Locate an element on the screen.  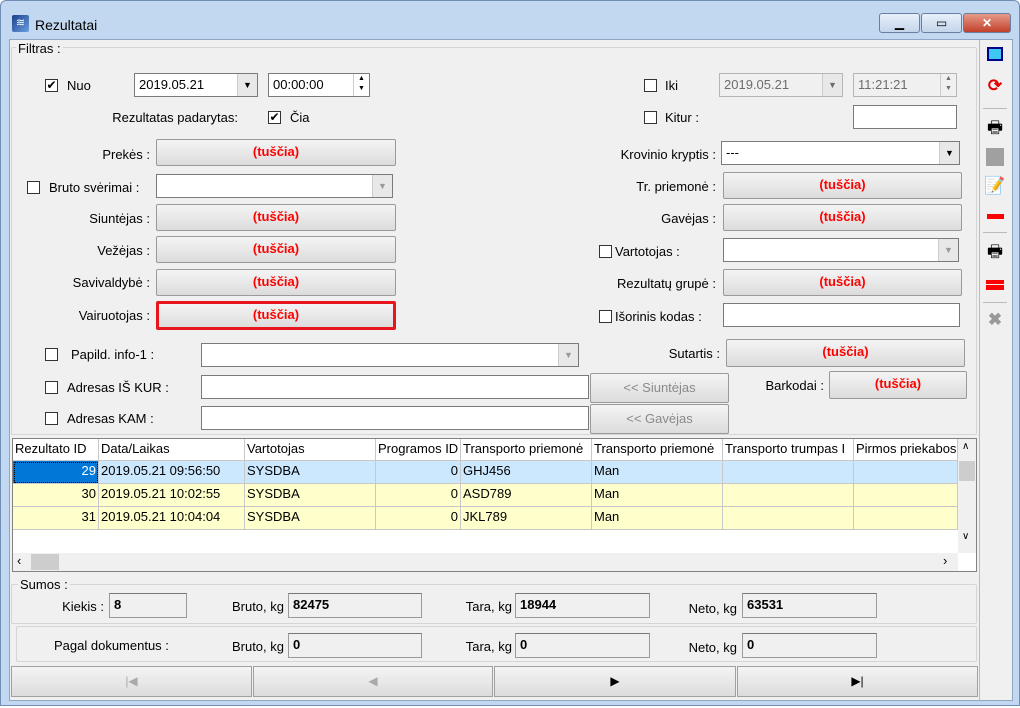
delete-all-icon is located at coordinates (995, 284).